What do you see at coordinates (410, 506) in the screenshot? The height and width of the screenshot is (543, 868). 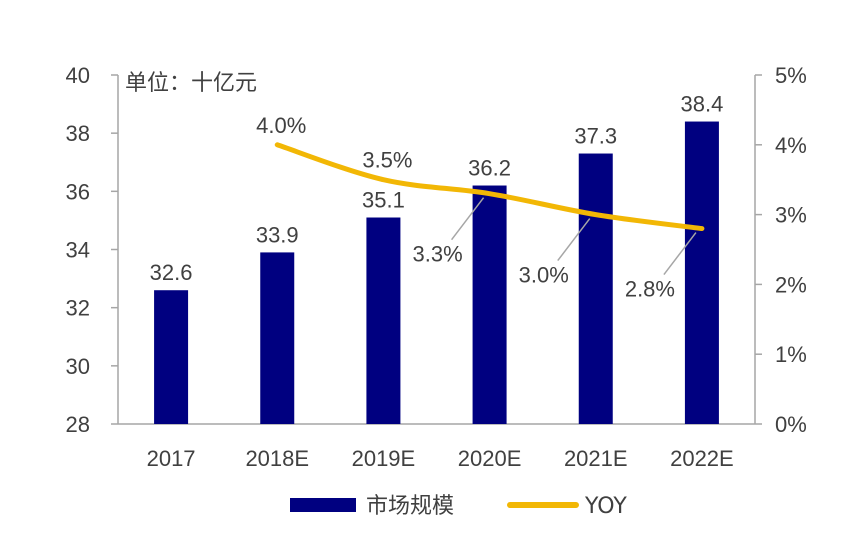 I see `legend-label: 市场规模` at bounding box center [410, 506].